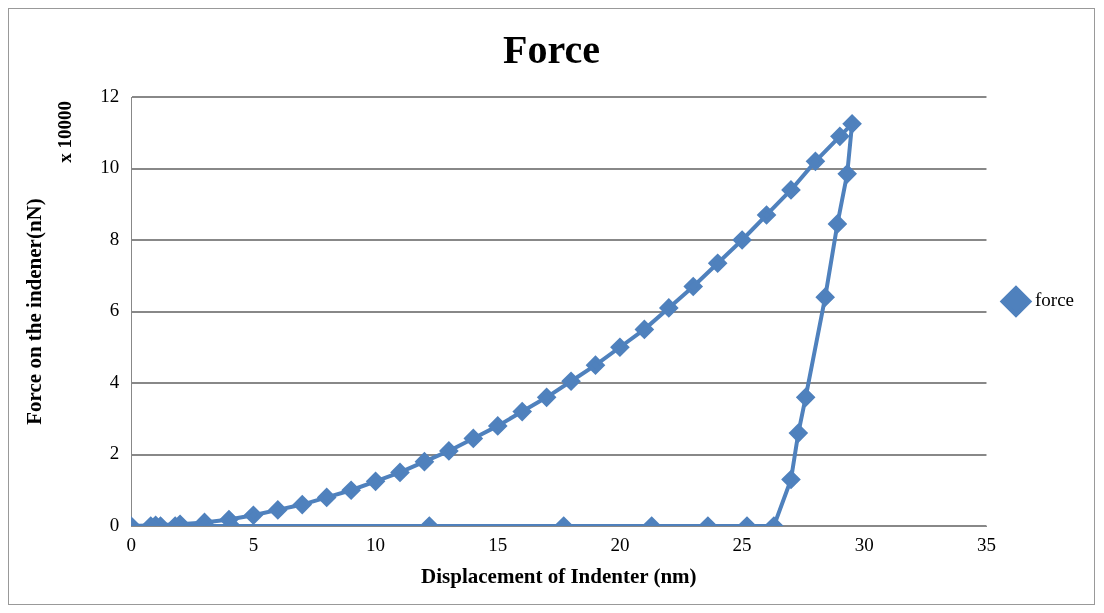 The height and width of the screenshot is (613, 1104). I want to click on y-tick-label: 8, so click(114, 238).